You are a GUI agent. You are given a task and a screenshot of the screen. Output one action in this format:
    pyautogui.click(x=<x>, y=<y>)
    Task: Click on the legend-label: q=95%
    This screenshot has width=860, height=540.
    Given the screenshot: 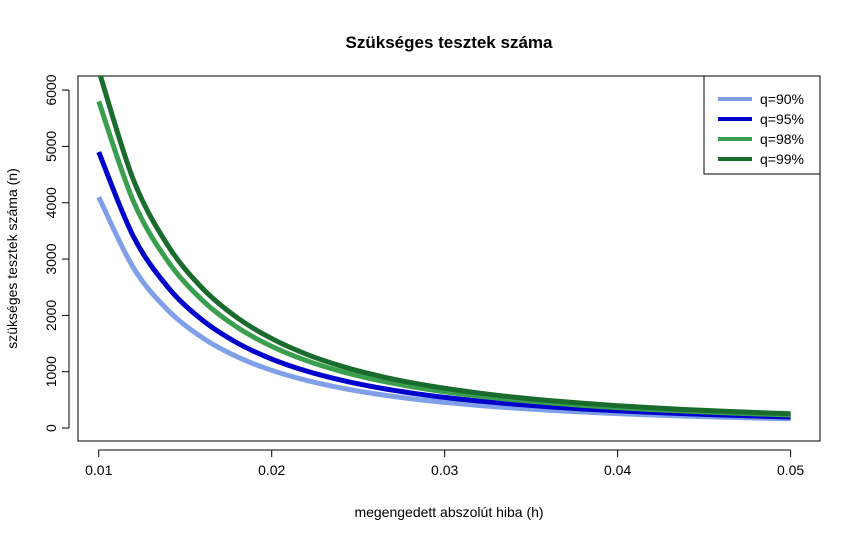 What is the action you would take?
    pyautogui.click(x=782, y=119)
    